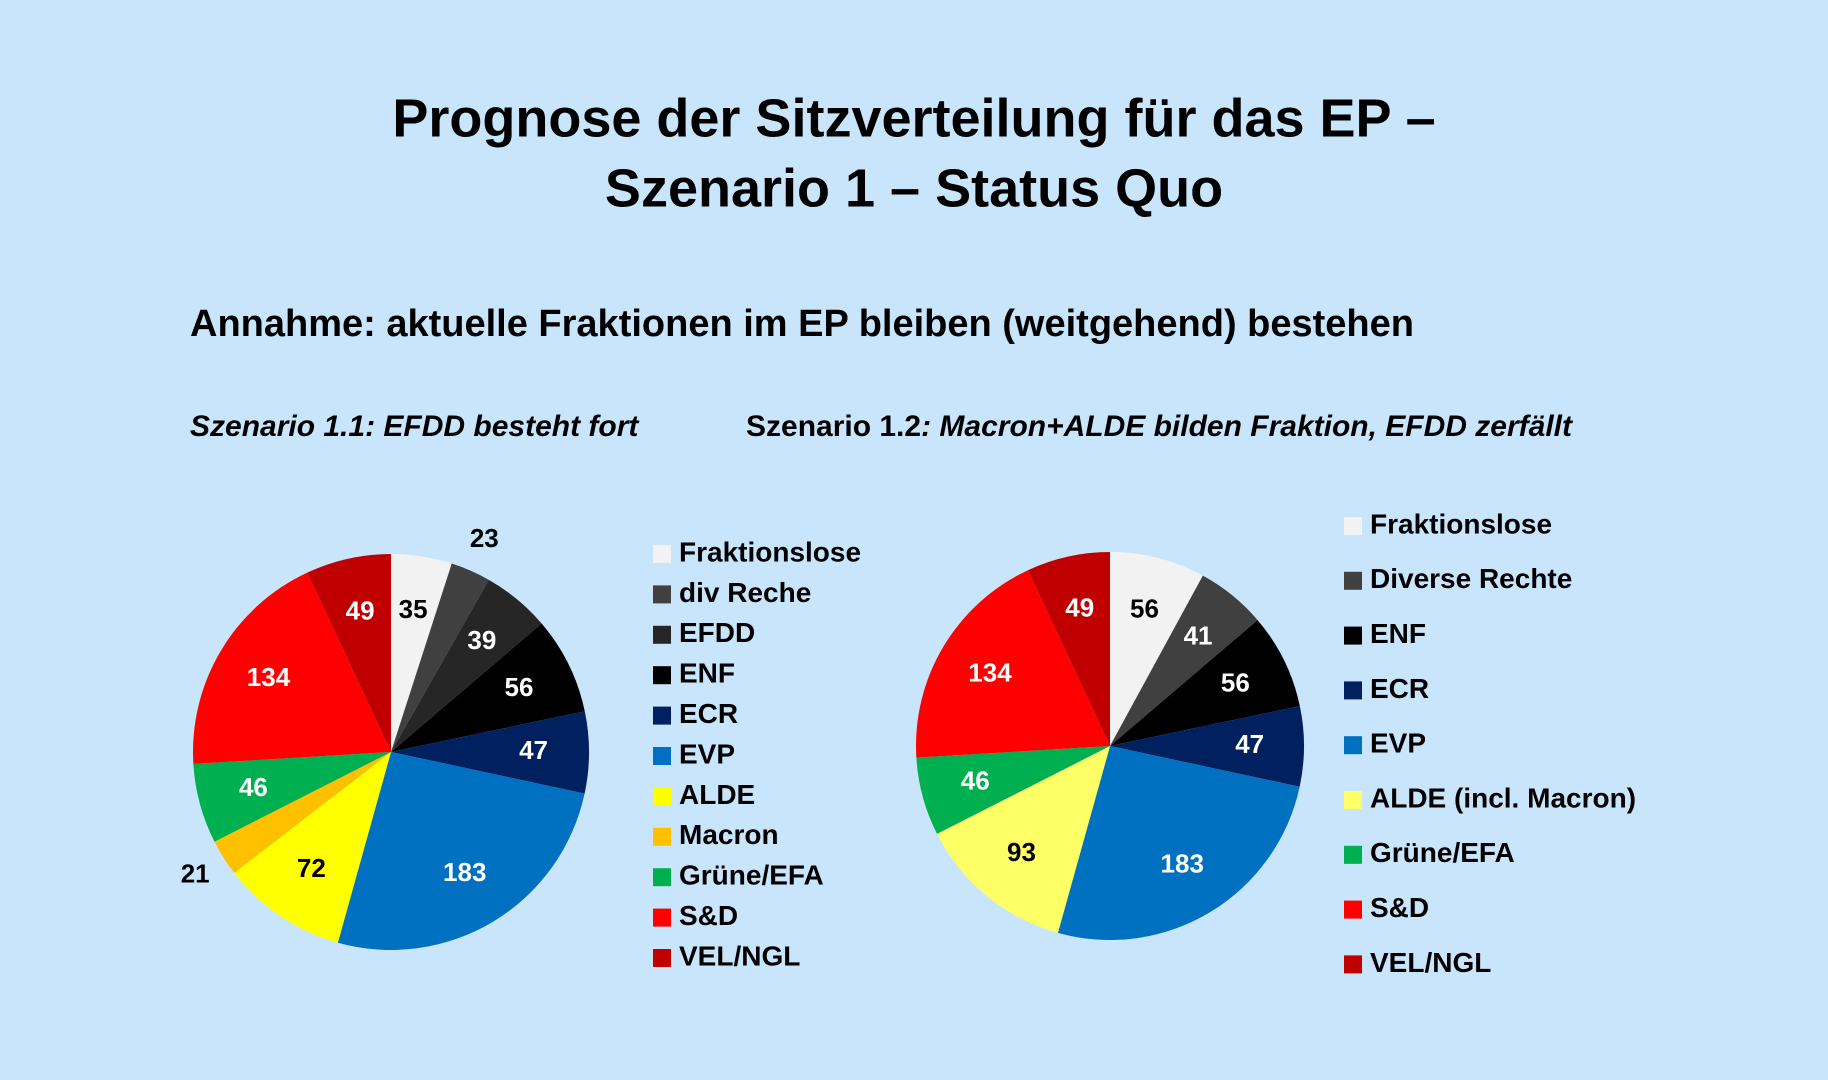 This screenshot has width=1828, height=1080. Describe the element at coordinates (1503, 797) in the screenshot. I see `legend-label: ALDE (incl. Macron)` at that location.